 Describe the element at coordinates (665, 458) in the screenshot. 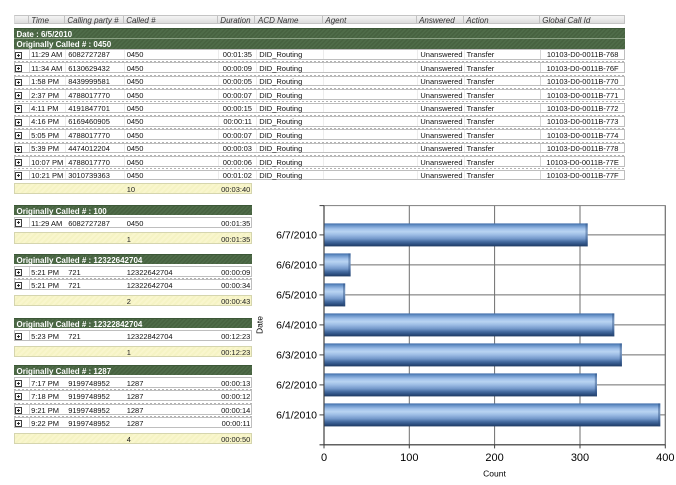

I see `svg-text: 400` at that location.